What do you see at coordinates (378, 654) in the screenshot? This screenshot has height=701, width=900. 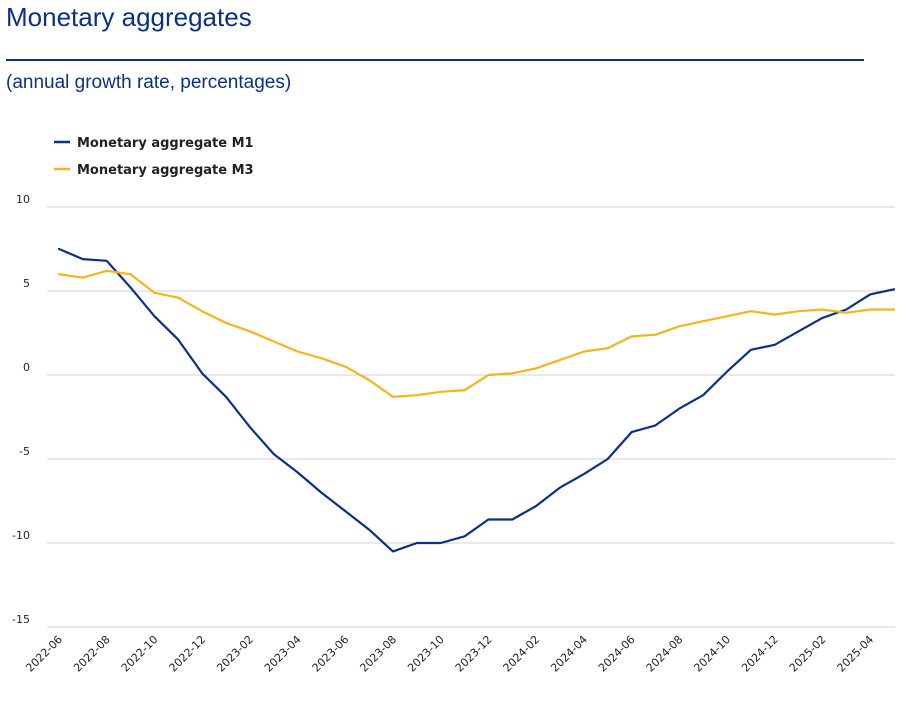 I see `x-tick-label: 2023-08` at bounding box center [378, 654].